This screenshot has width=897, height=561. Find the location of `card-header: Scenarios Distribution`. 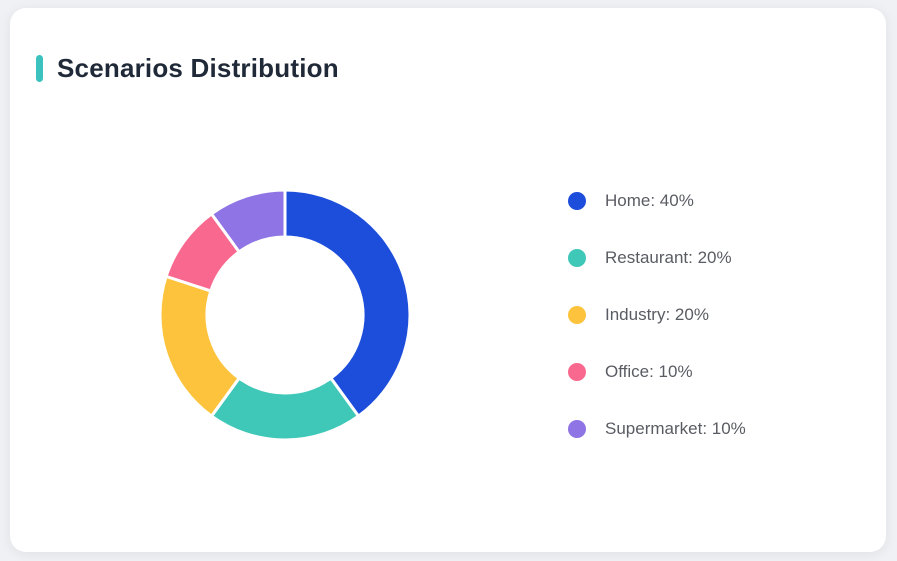

card-header: Scenarios Distribution is located at coordinates (187, 68).